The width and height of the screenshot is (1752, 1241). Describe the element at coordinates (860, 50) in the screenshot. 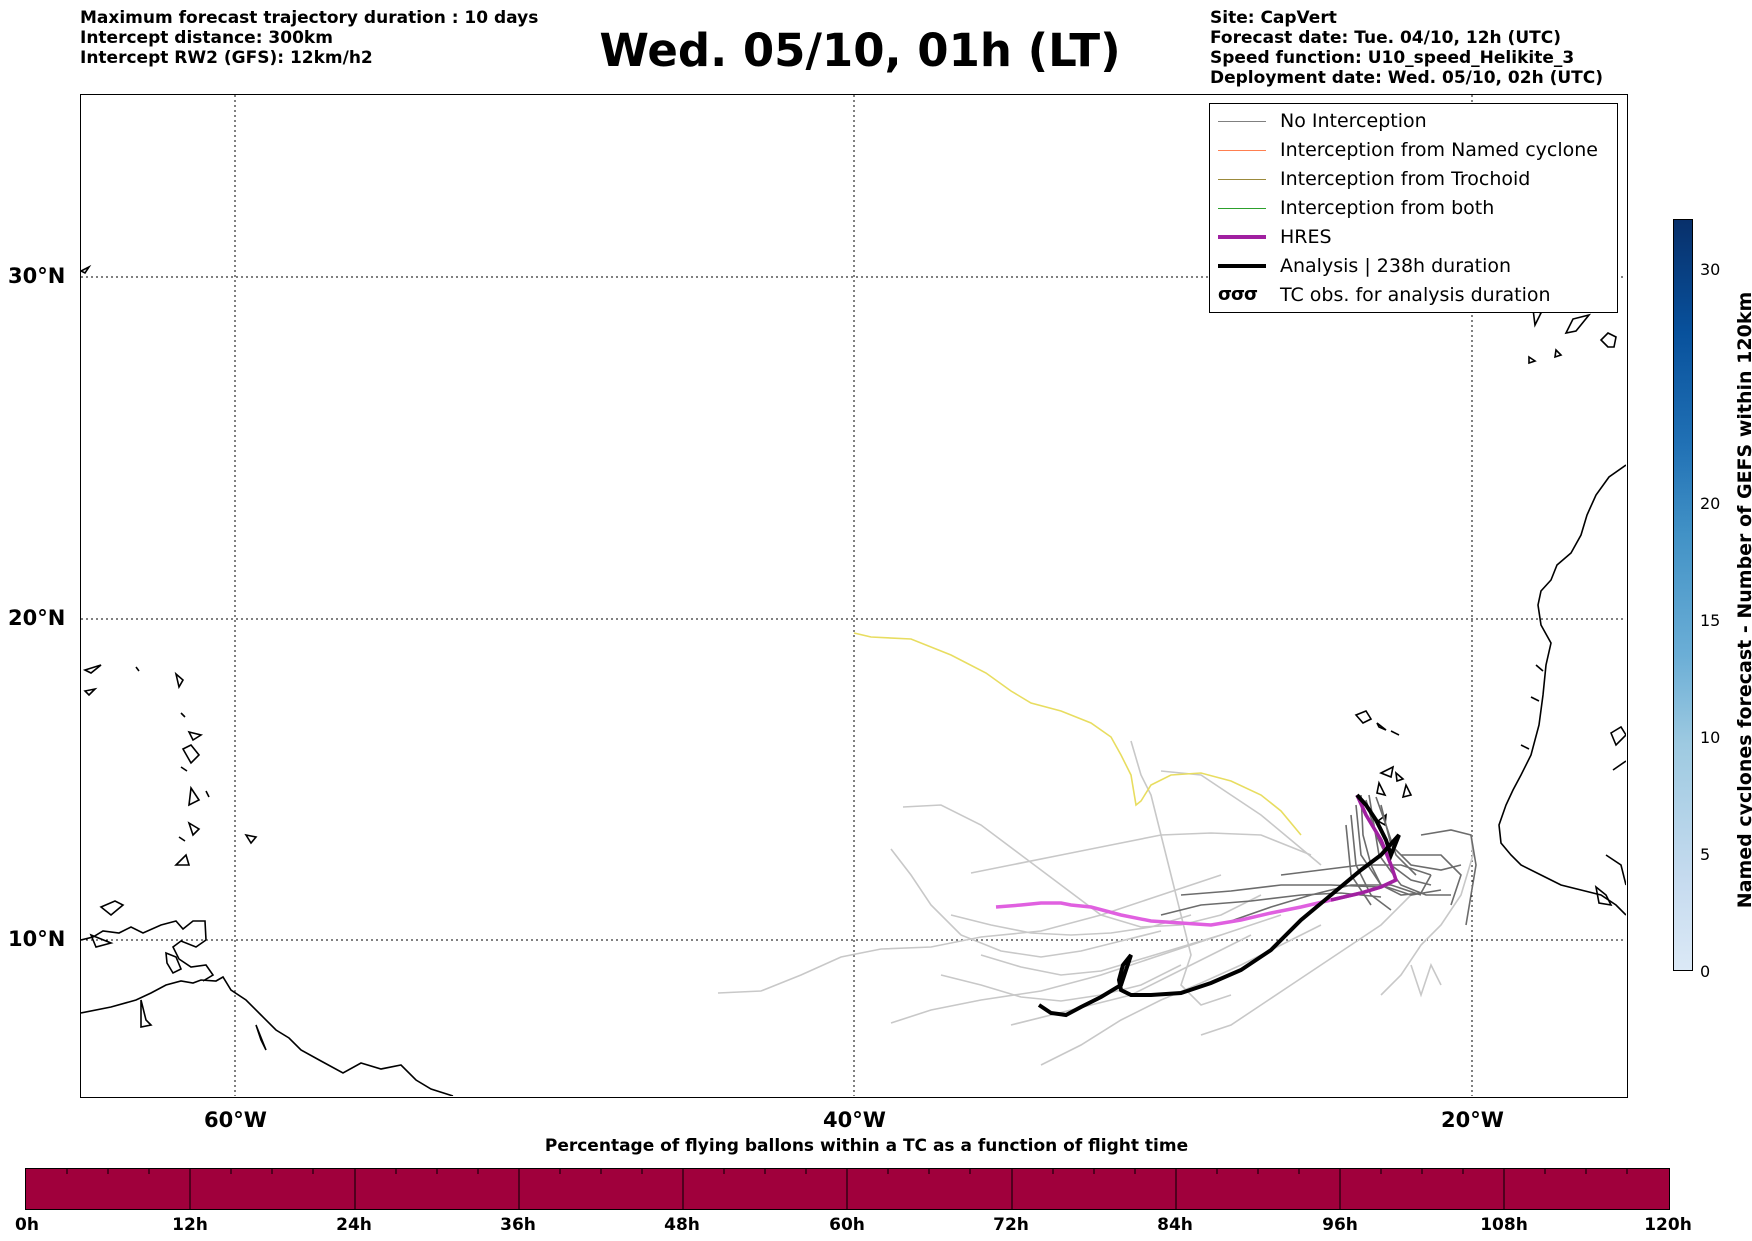

I see `map-title: Wed. 05/10, 01h (LT)` at that location.